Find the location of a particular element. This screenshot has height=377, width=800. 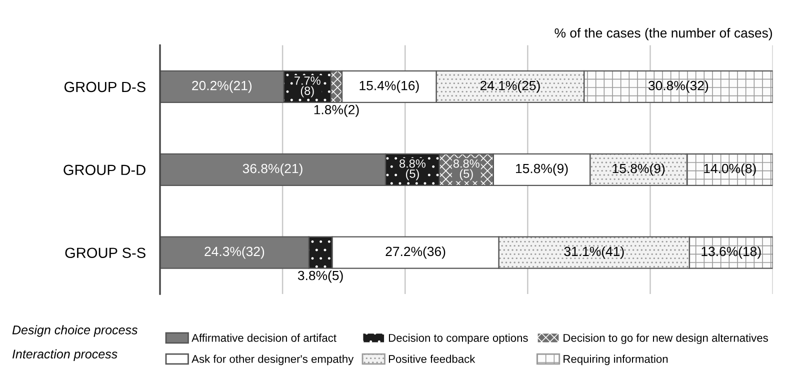

legend-label: Affirmative decision of artifact is located at coordinates (264, 338).